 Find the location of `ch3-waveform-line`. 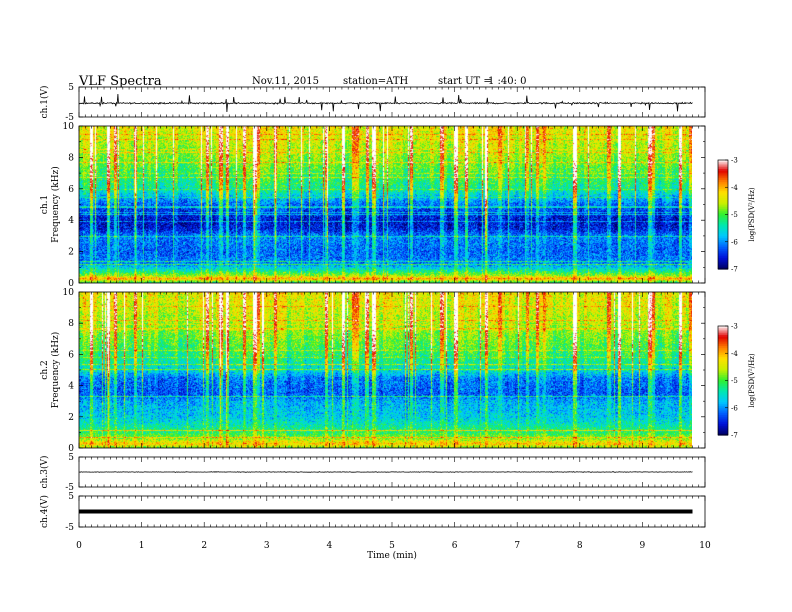

ch3-waveform-line is located at coordinates (385, 472).